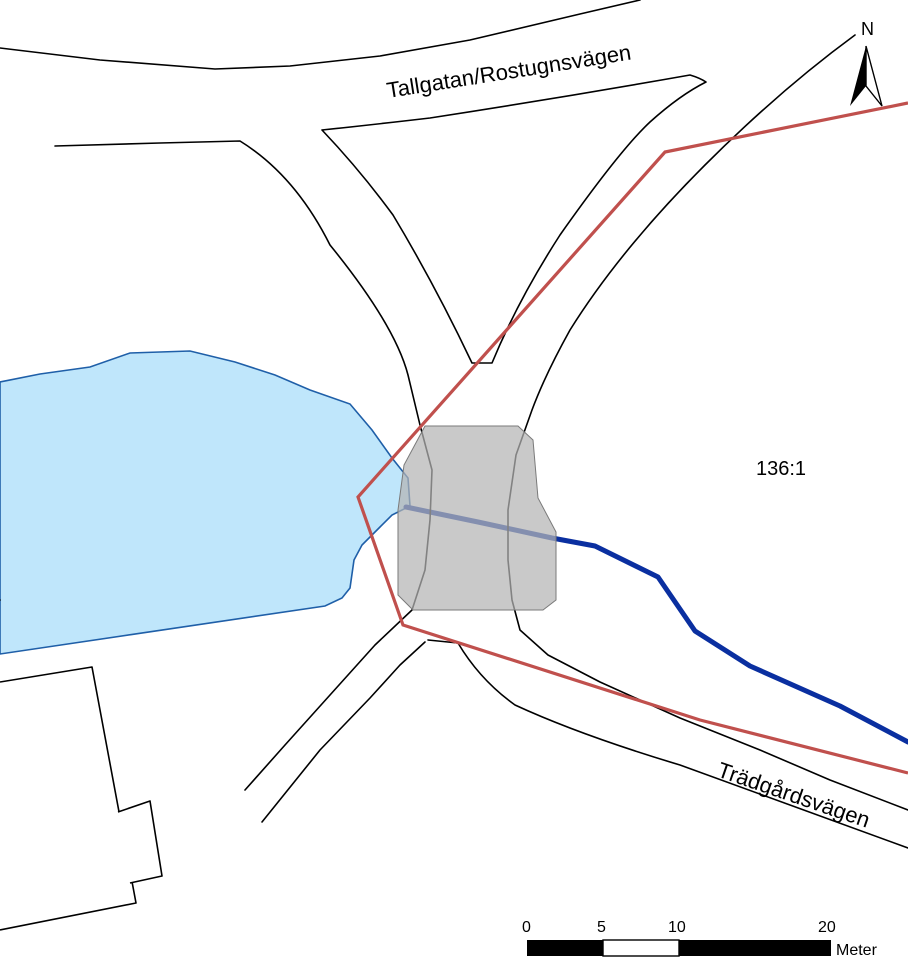 Image resolution: width=908 pixels, height=961 pixels. What do you see at coordinates (514, 219) in the screenshot?
I see `road-triangle-island-edge` at bounding box center [514, 219].